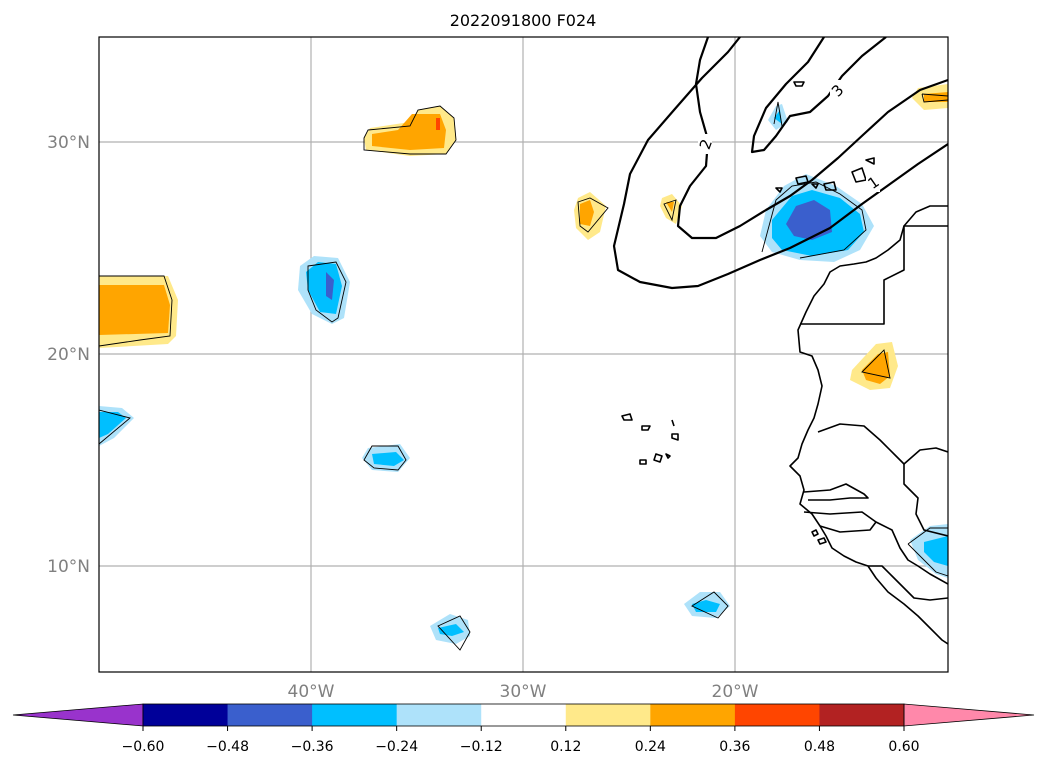  Describe the element at coordinates (312, 747) in the screenshot. I see `colorbar-tick-label: −0.36` at that location.